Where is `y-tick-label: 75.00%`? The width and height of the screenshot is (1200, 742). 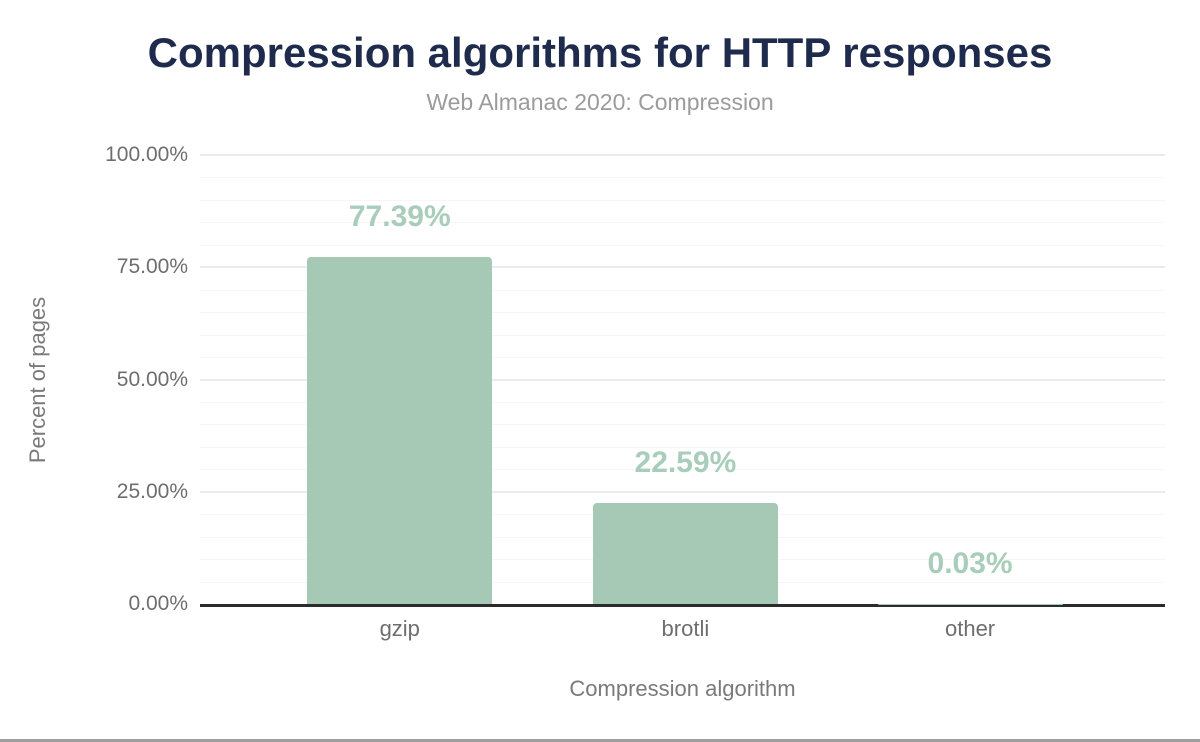
y-tick-label: 75.00% is located at coordinates (152, 267).